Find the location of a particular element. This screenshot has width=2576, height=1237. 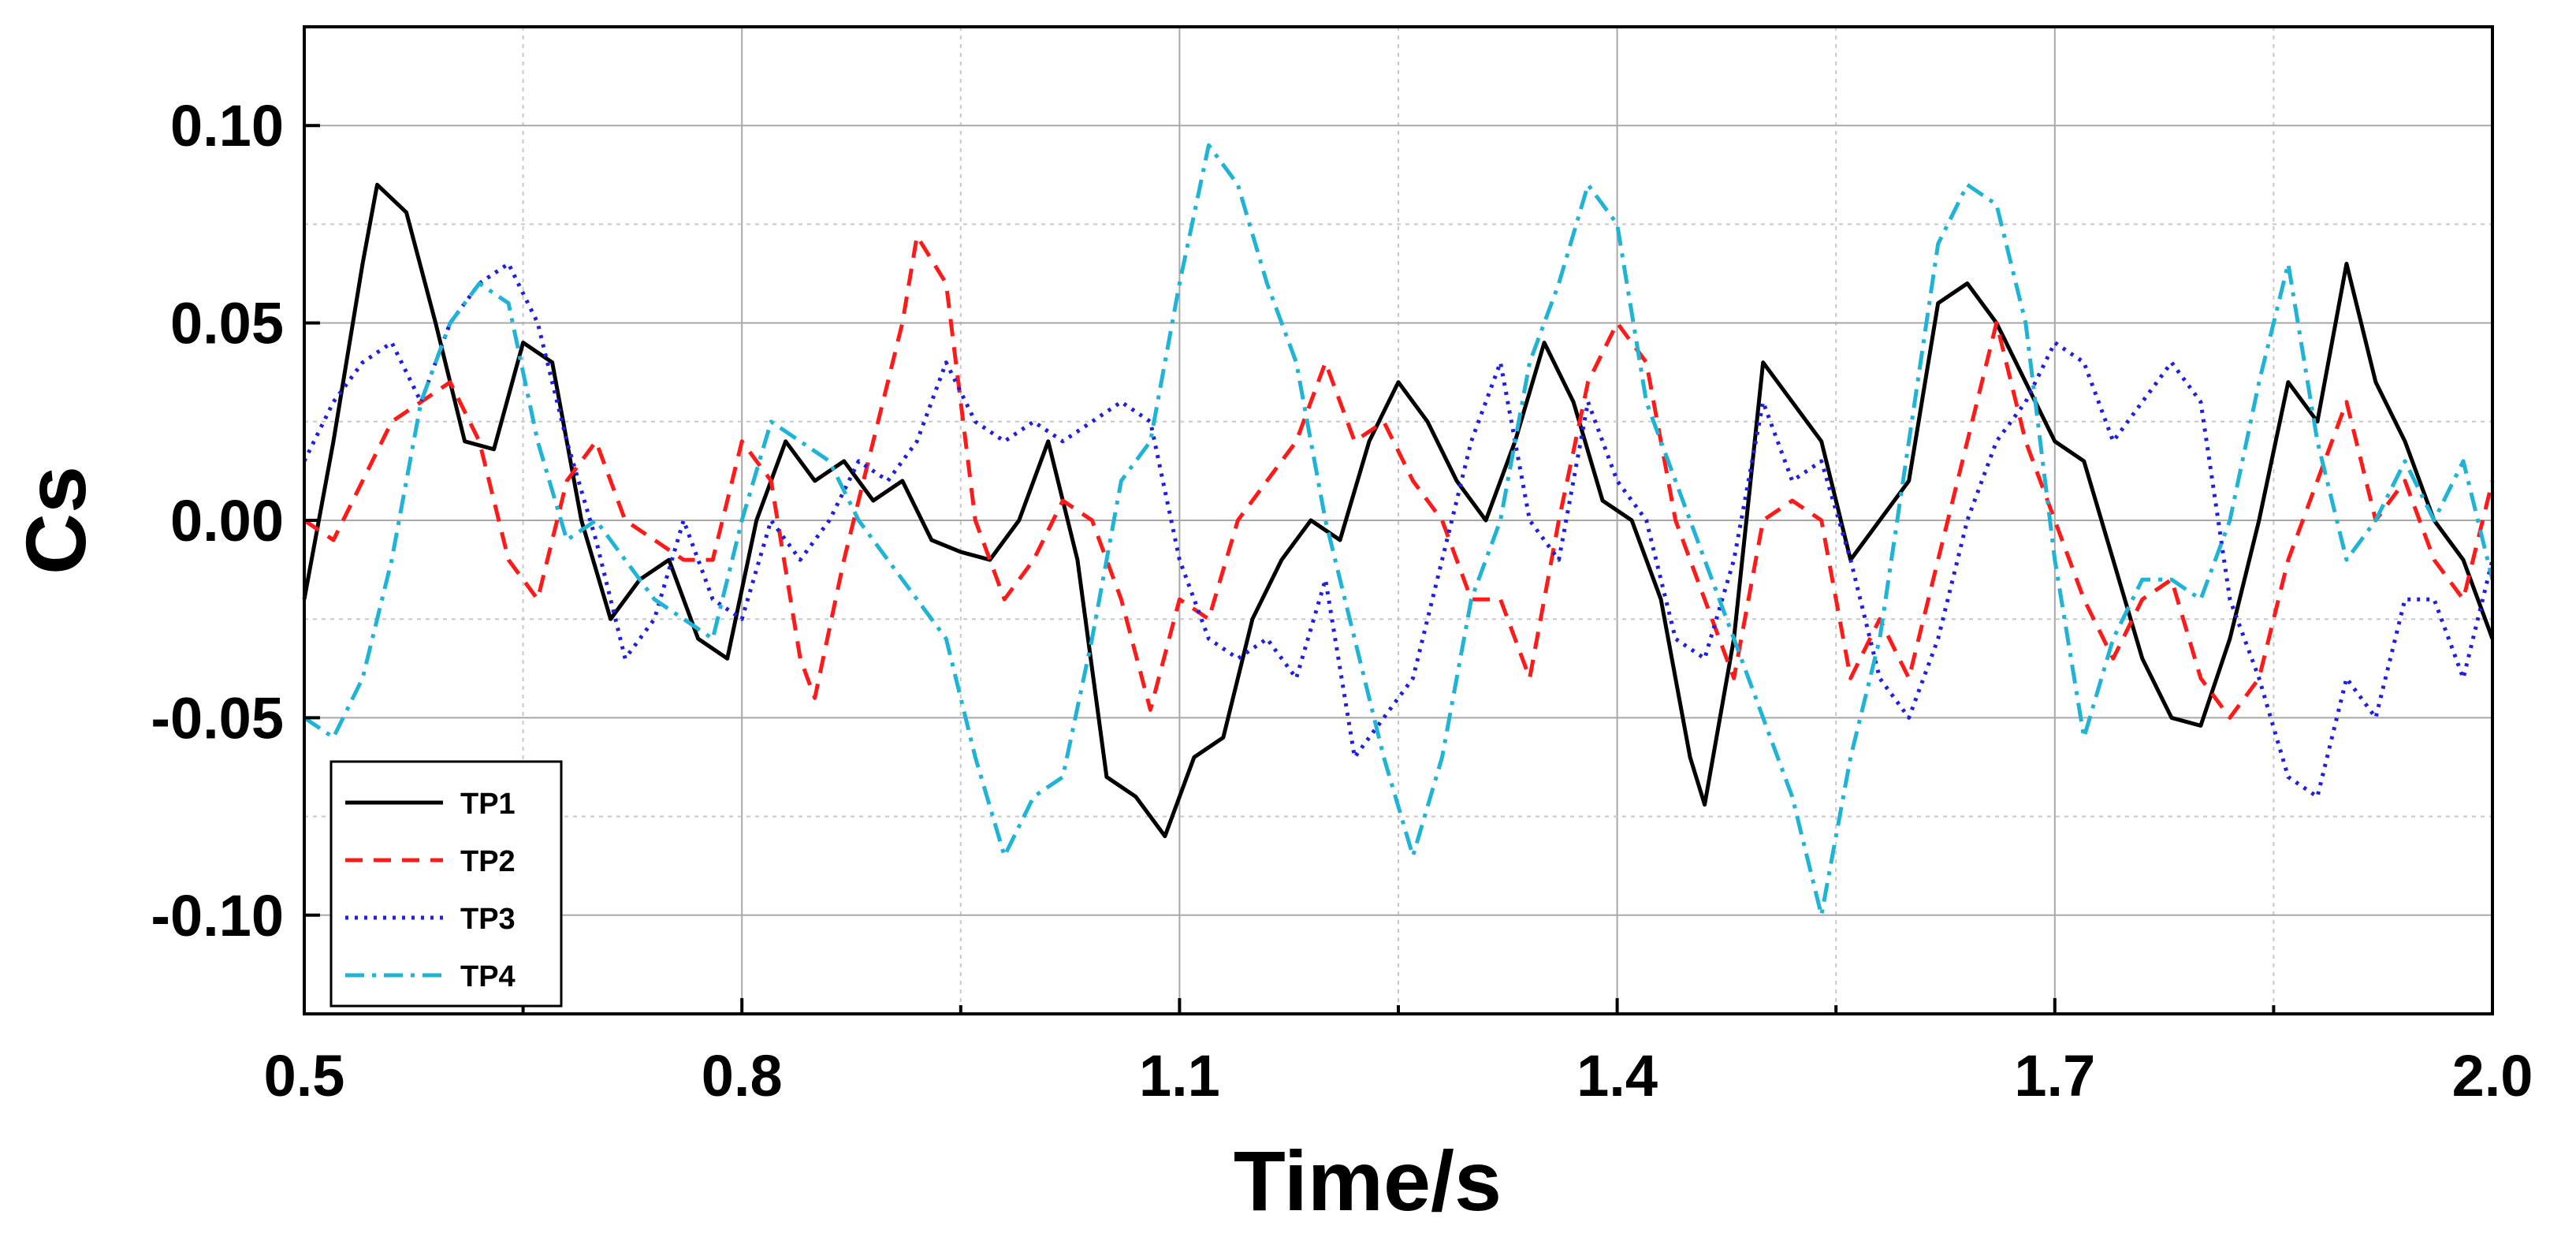

legend-box is located at coordinates (446, 884).